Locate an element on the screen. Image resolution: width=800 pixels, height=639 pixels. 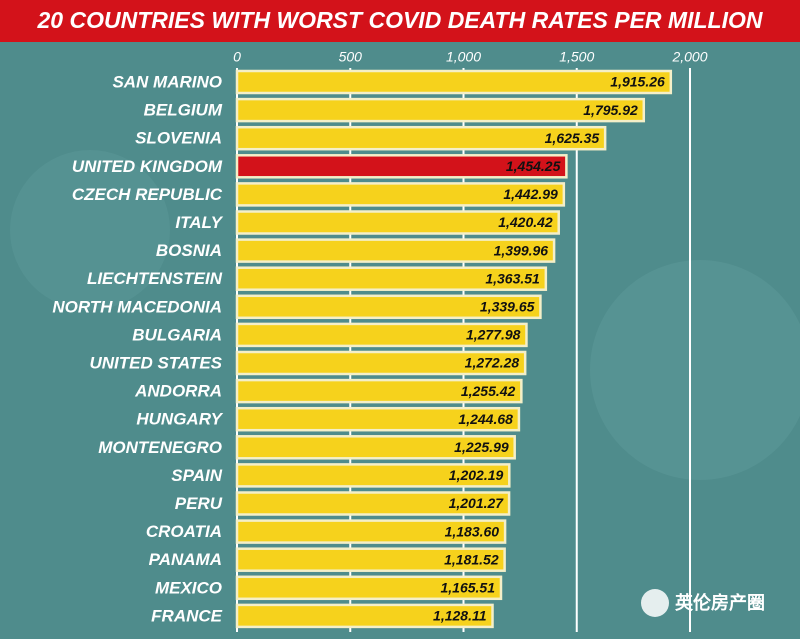
y-tick-label: ANDORRA is located at coordinates (178, 391).